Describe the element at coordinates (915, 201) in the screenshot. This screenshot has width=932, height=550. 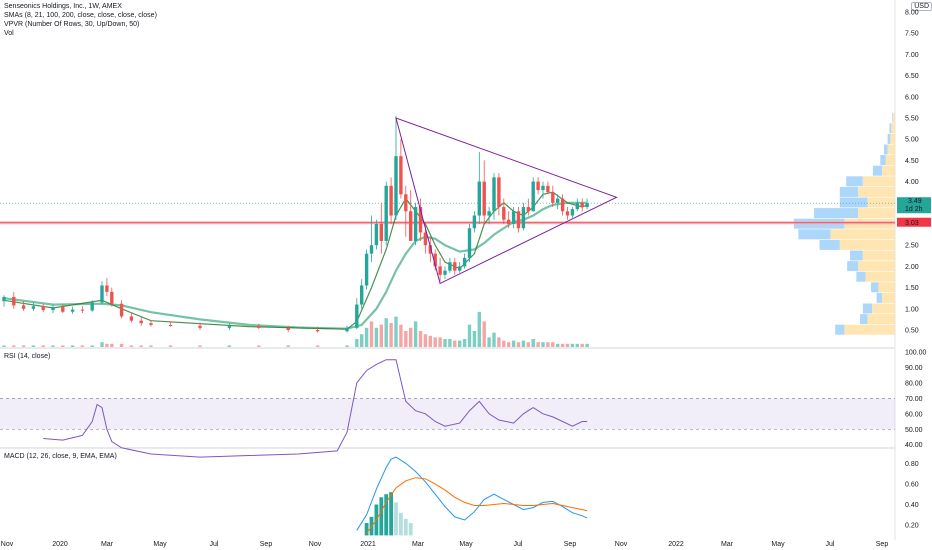
I see `last-price-label: 3.49` at that location.